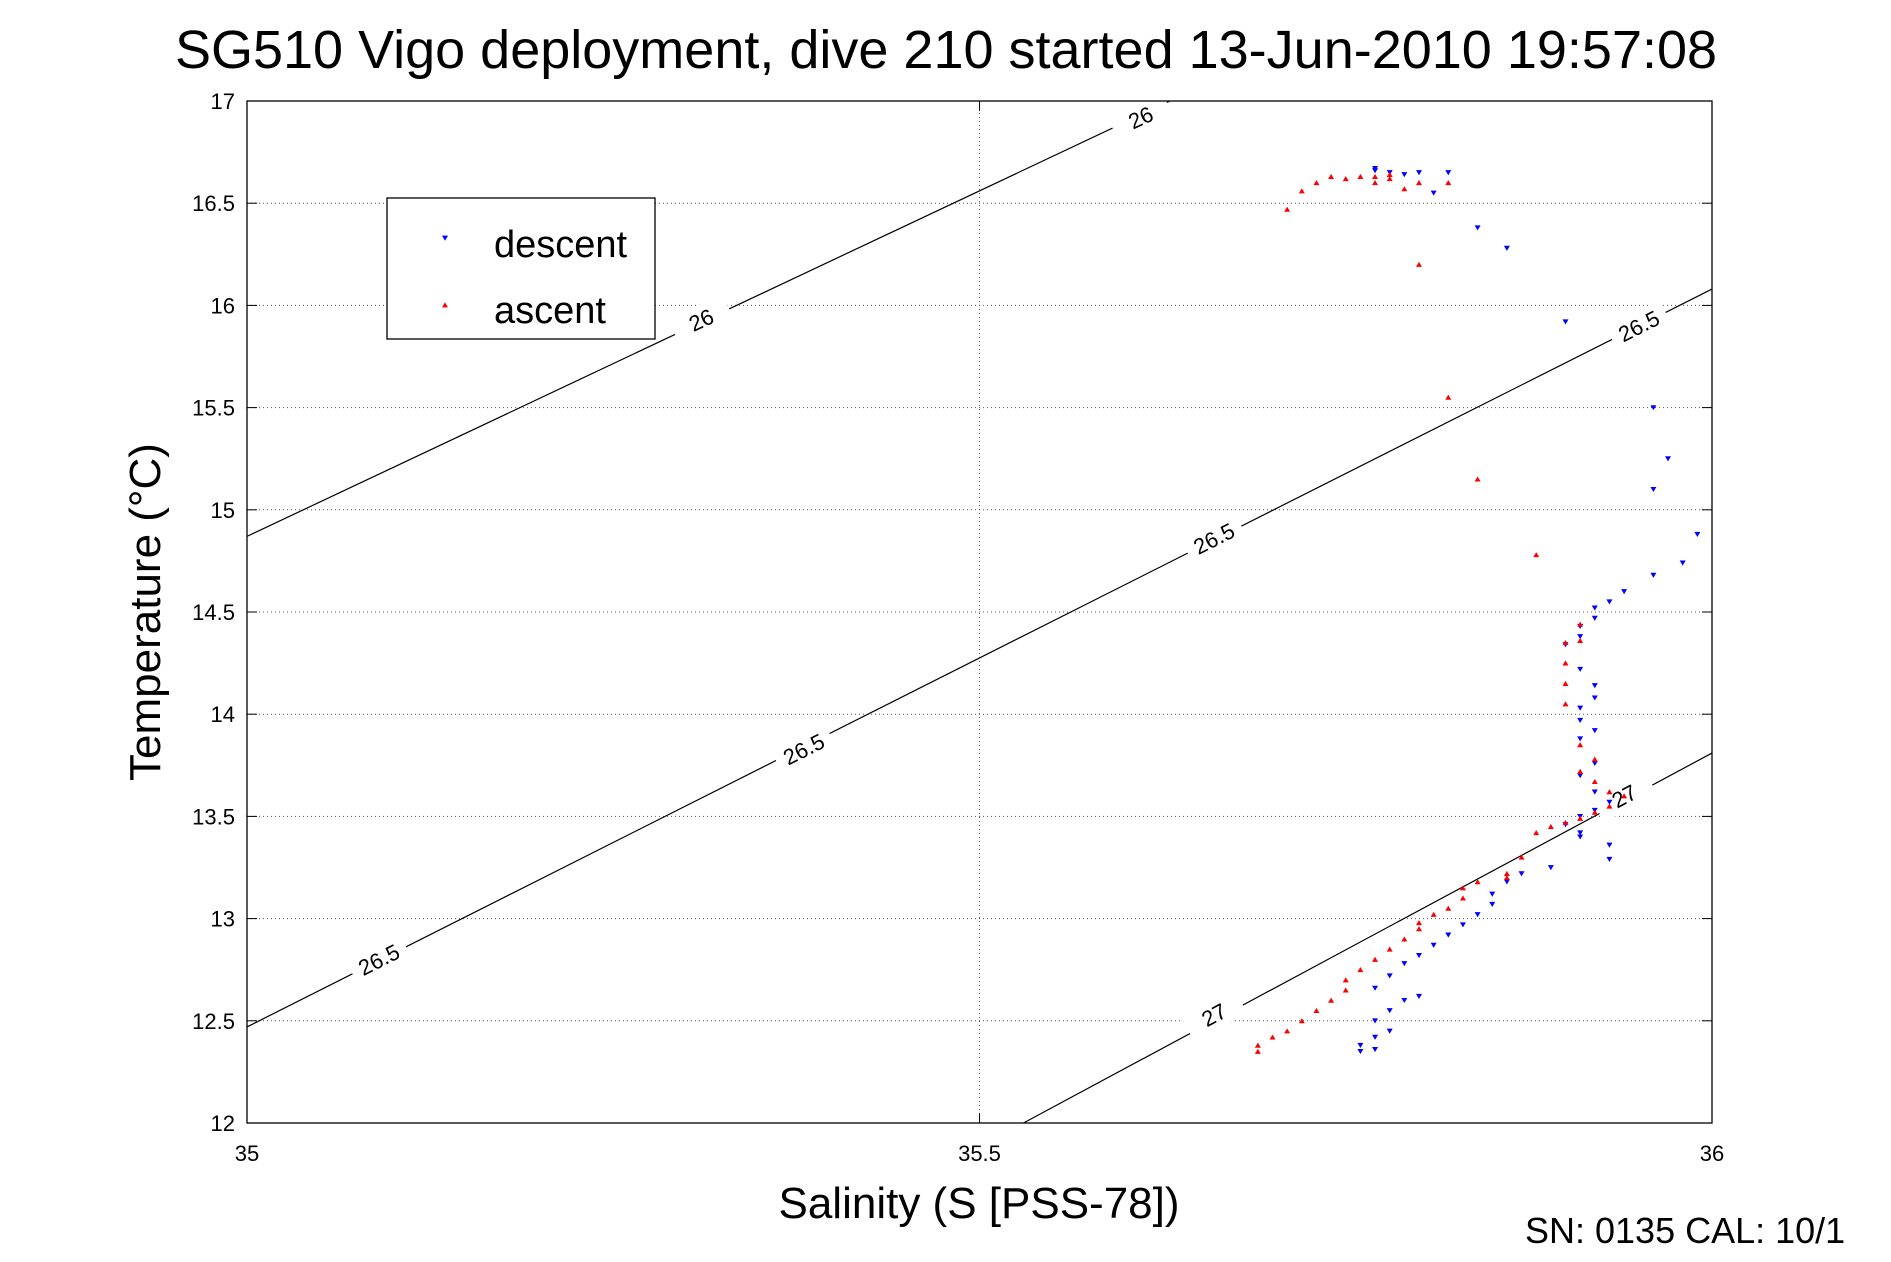 The width and height of the screenshot is (1891, 1262). What do you see at coordinates (550, 311) in the screenshot?
I see `legend-label-ascent: ascent` at bounding box center [550, 311].